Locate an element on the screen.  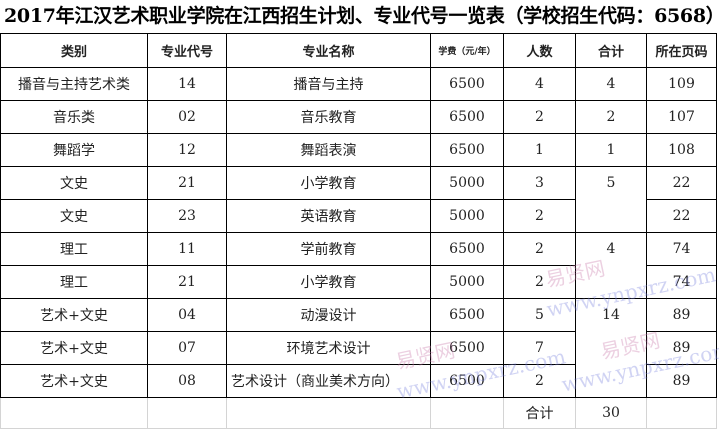
category-cell: 音乐类 is located at coordinates (74, 117).